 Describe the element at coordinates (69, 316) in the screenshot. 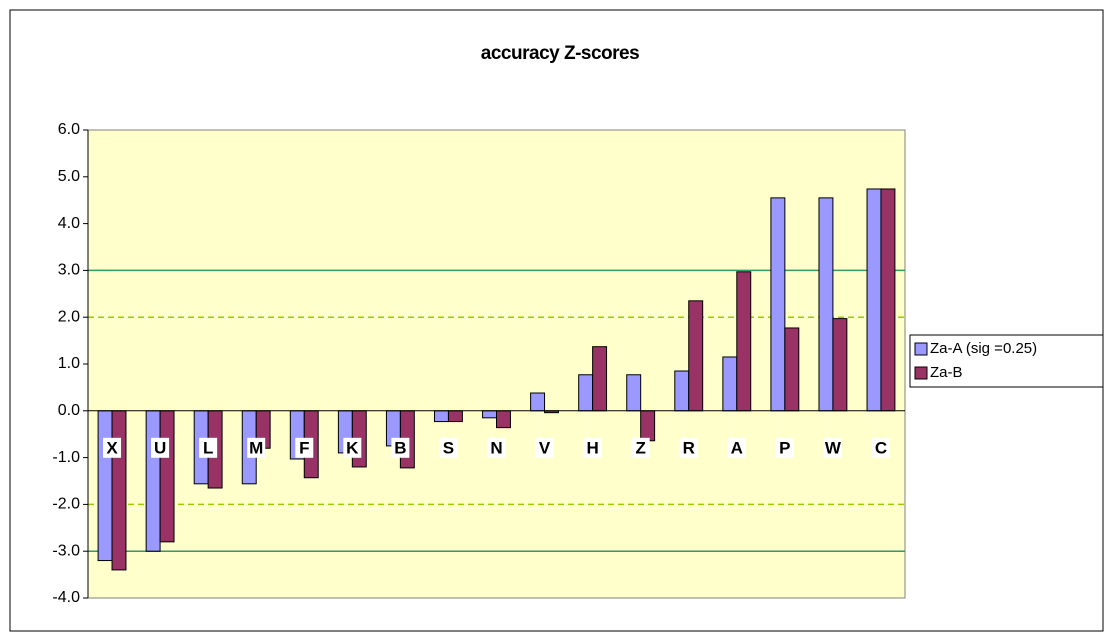

I see `y-tick-label: 2.0` at that location.